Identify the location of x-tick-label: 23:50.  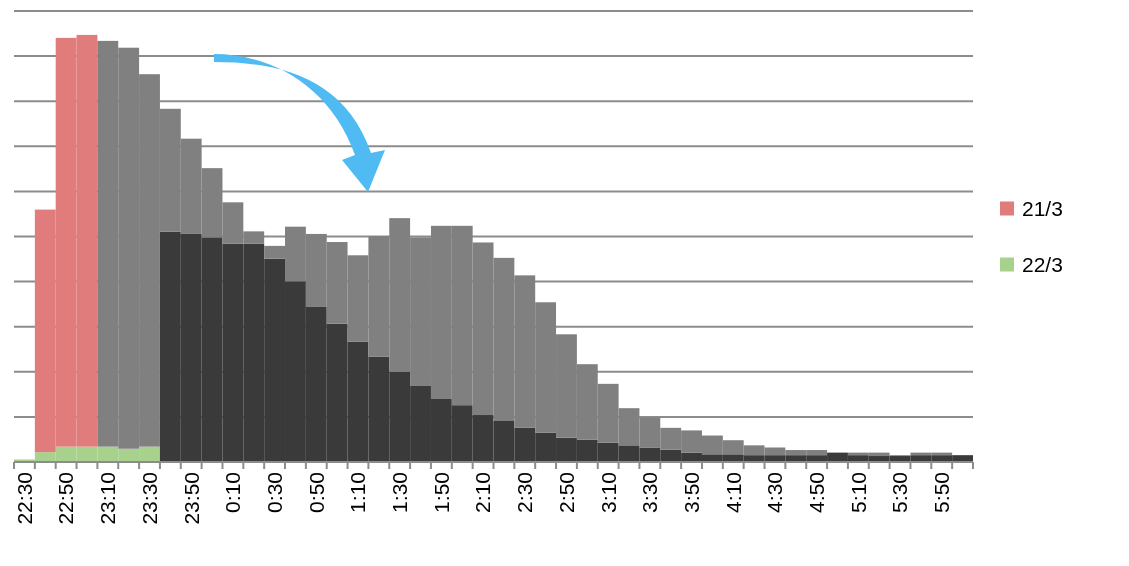
(191, 498).